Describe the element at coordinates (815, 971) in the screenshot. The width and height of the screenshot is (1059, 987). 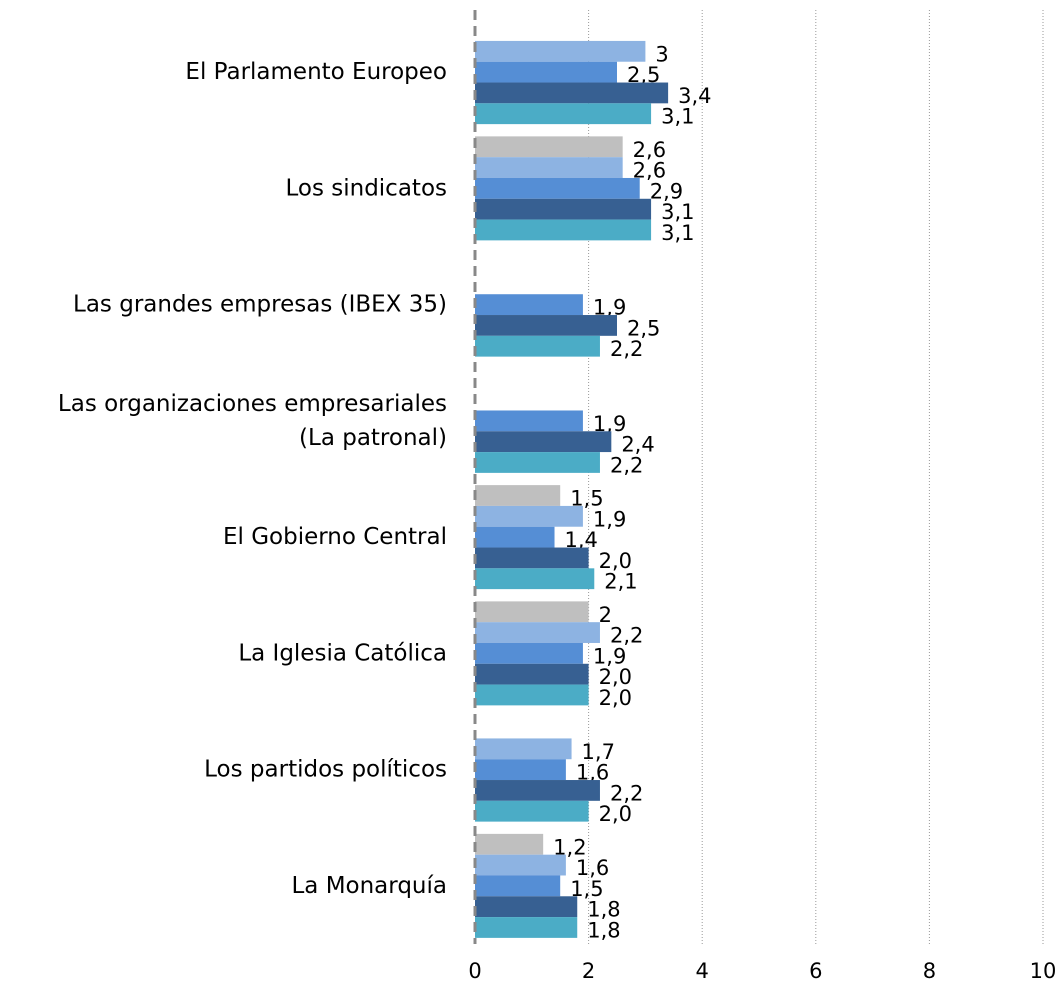
I see `x-tick-label: 6` at that location.